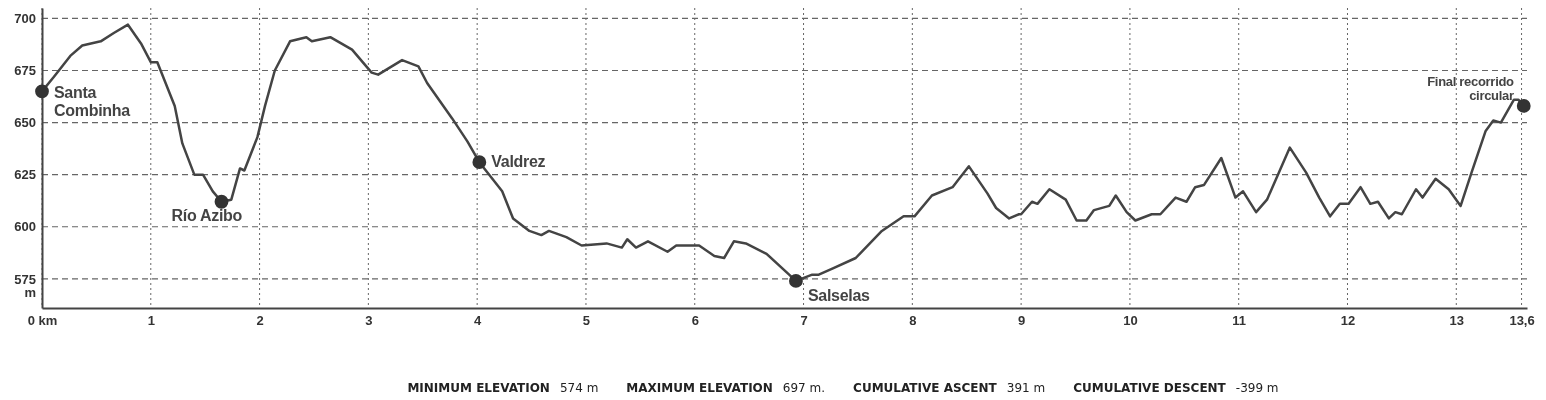 The height and width of the screenshot is (400, 1546). I want to click on text: CUMULATIVE DESCENT -399 m, so click(1176, 388).